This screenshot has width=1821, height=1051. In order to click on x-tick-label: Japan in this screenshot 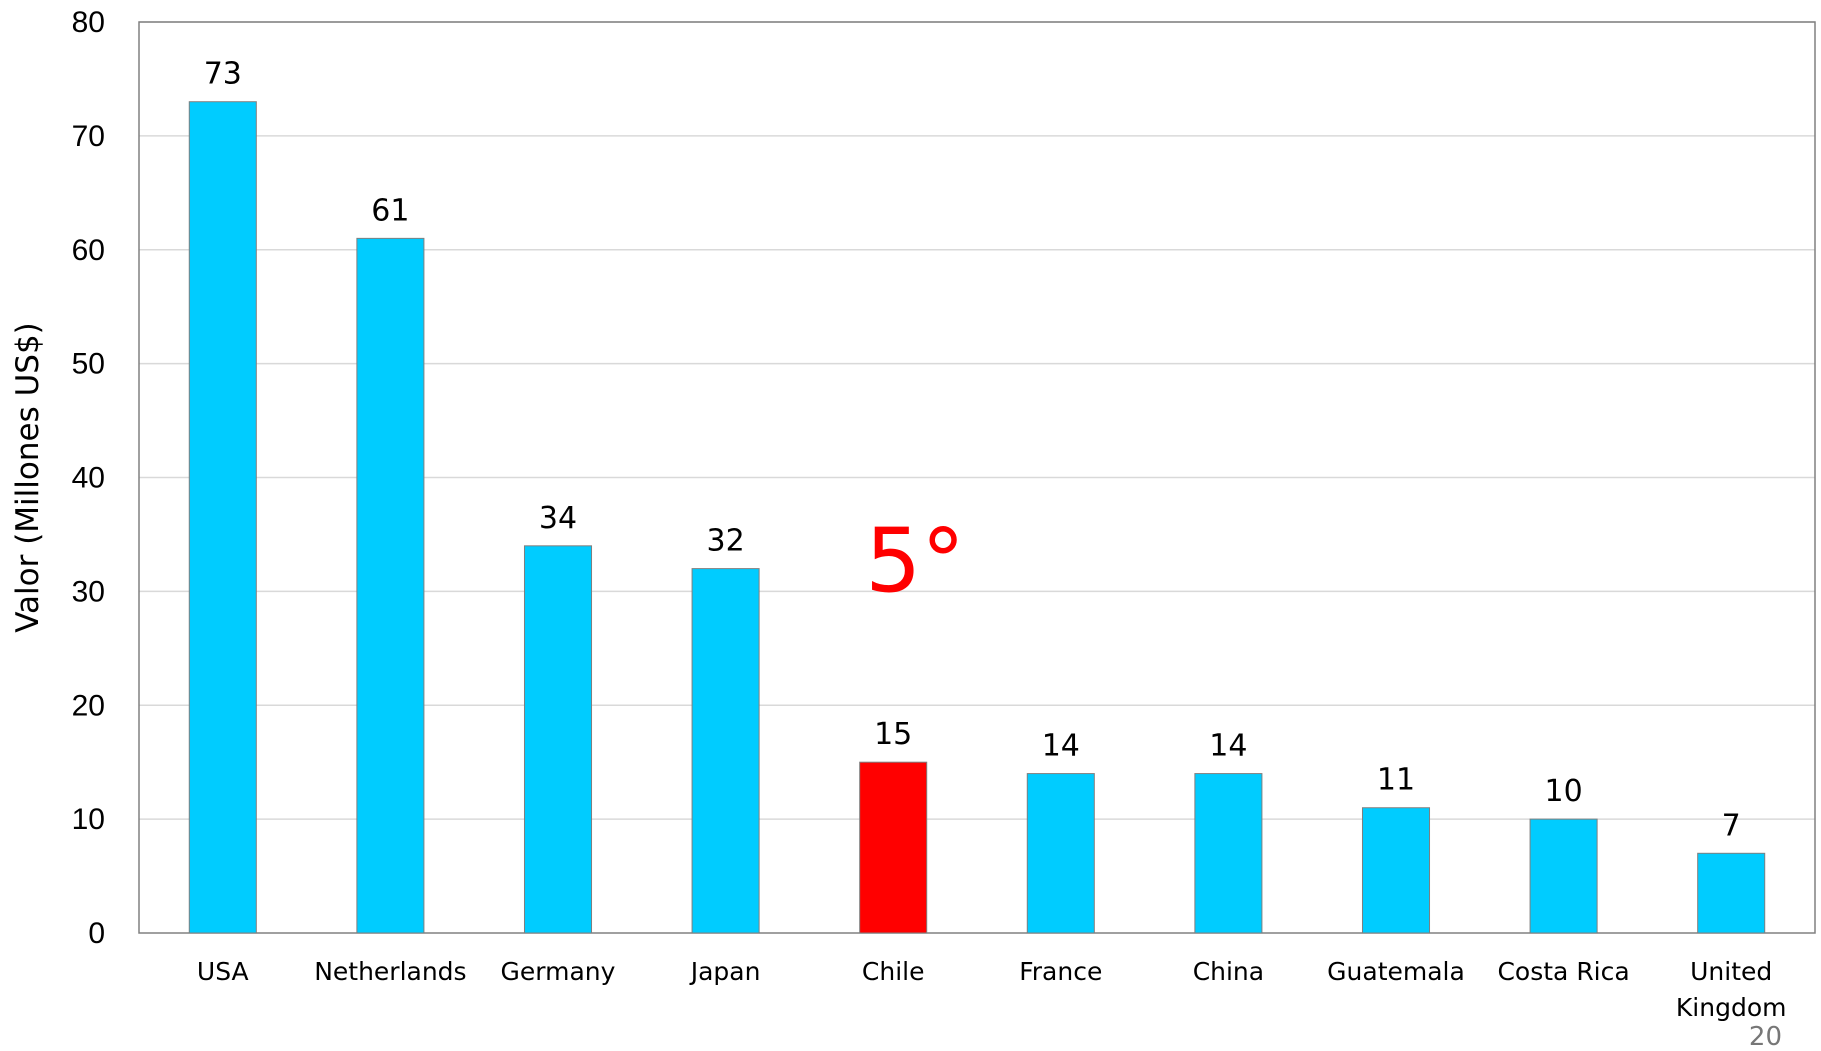, I will do `click(725, 971)`.